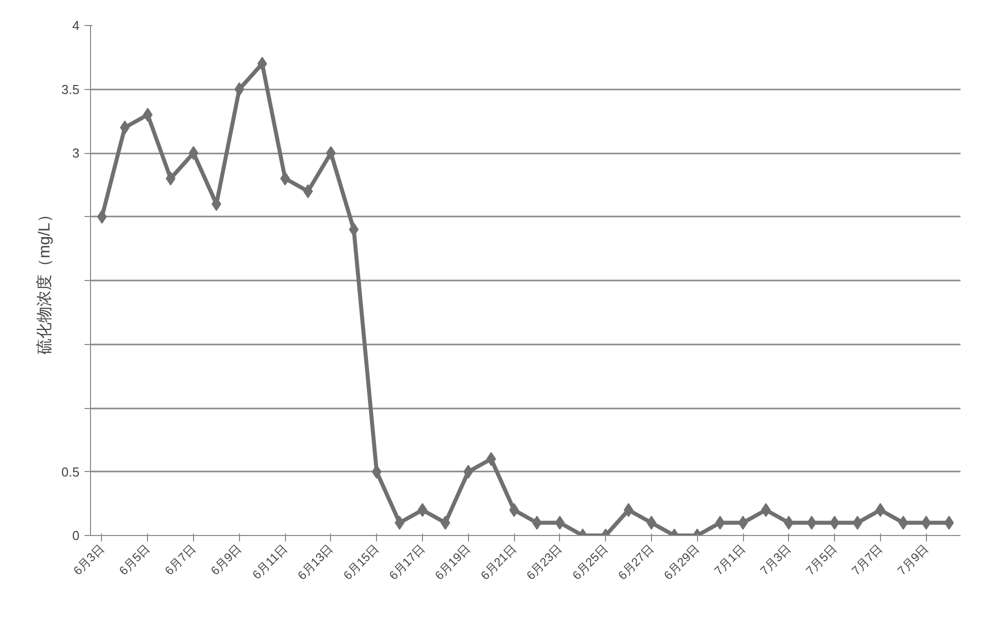 This screenshot has width=1000, height=624. Describe the element at coordinates (407, 562) in the screenshot. I see `x-tick-label: 6月17日` at that location.